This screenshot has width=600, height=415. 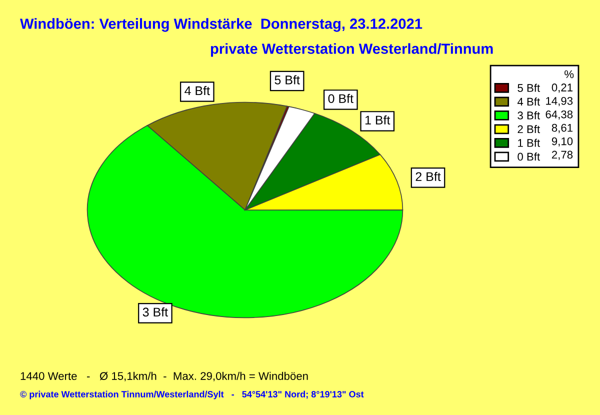 What do you see at coordinates (341, 99) in the screenshot?
I see `slice-label: 0 Bft` at bounding box center [341, 99].